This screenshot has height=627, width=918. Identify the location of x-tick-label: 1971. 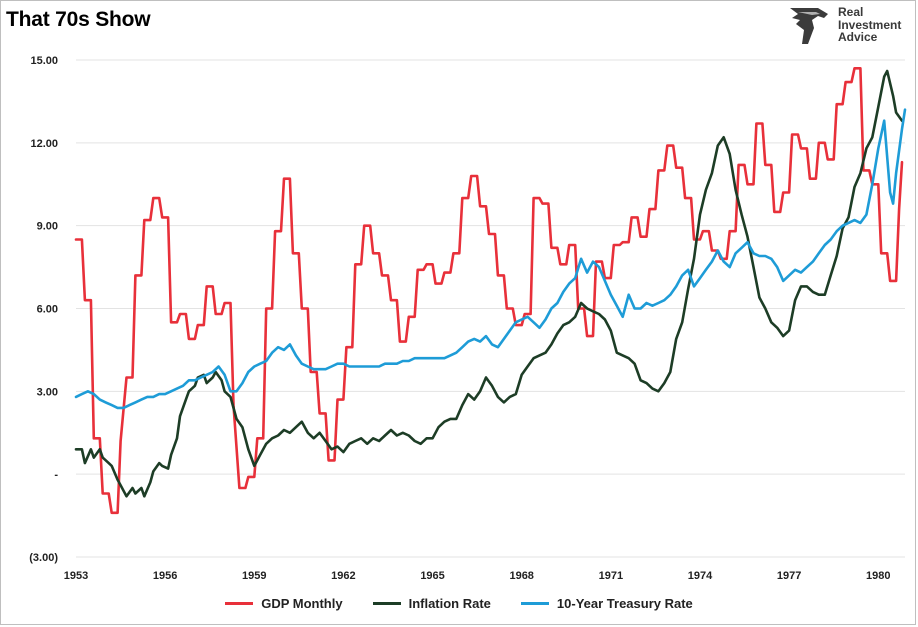
(611, 576).